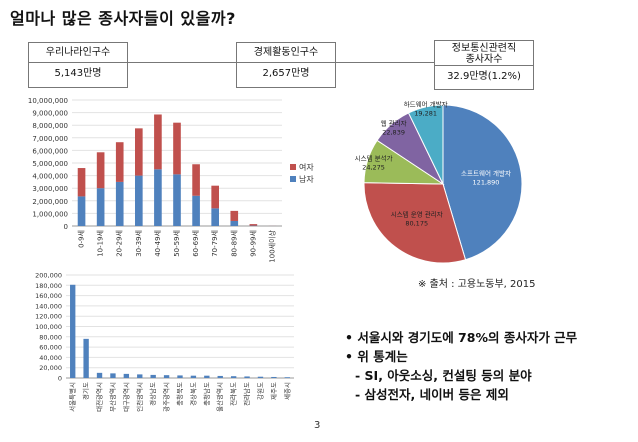  What do you see at coordinates (486, 183) in the screenshot?
I see `pie-slice-value: 121,890` at bounding box center [486, 183].